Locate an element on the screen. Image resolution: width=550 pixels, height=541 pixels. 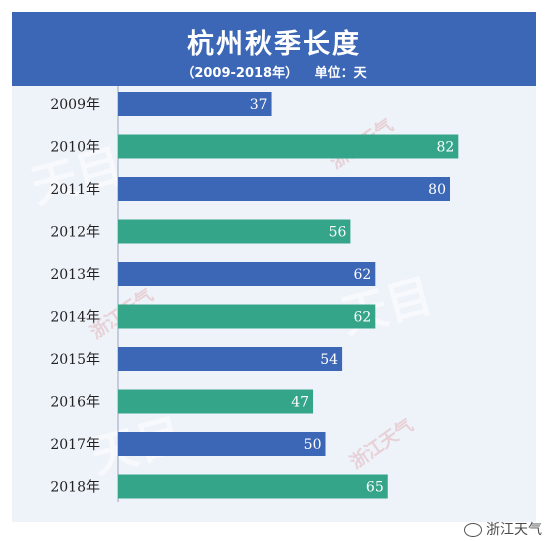
category-tick-label: 2011年 is located at coordinates (75, 190).